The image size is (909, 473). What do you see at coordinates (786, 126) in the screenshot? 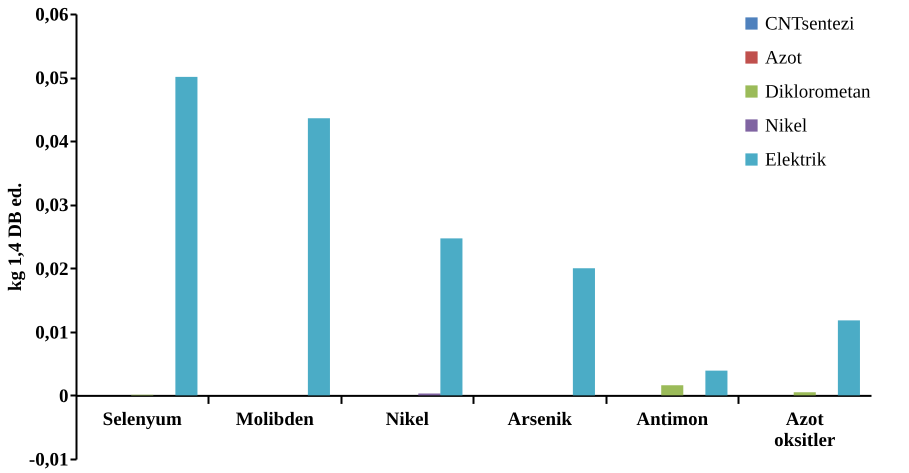
I see `legend-label: Nikel` at bounding box center [786, 126].